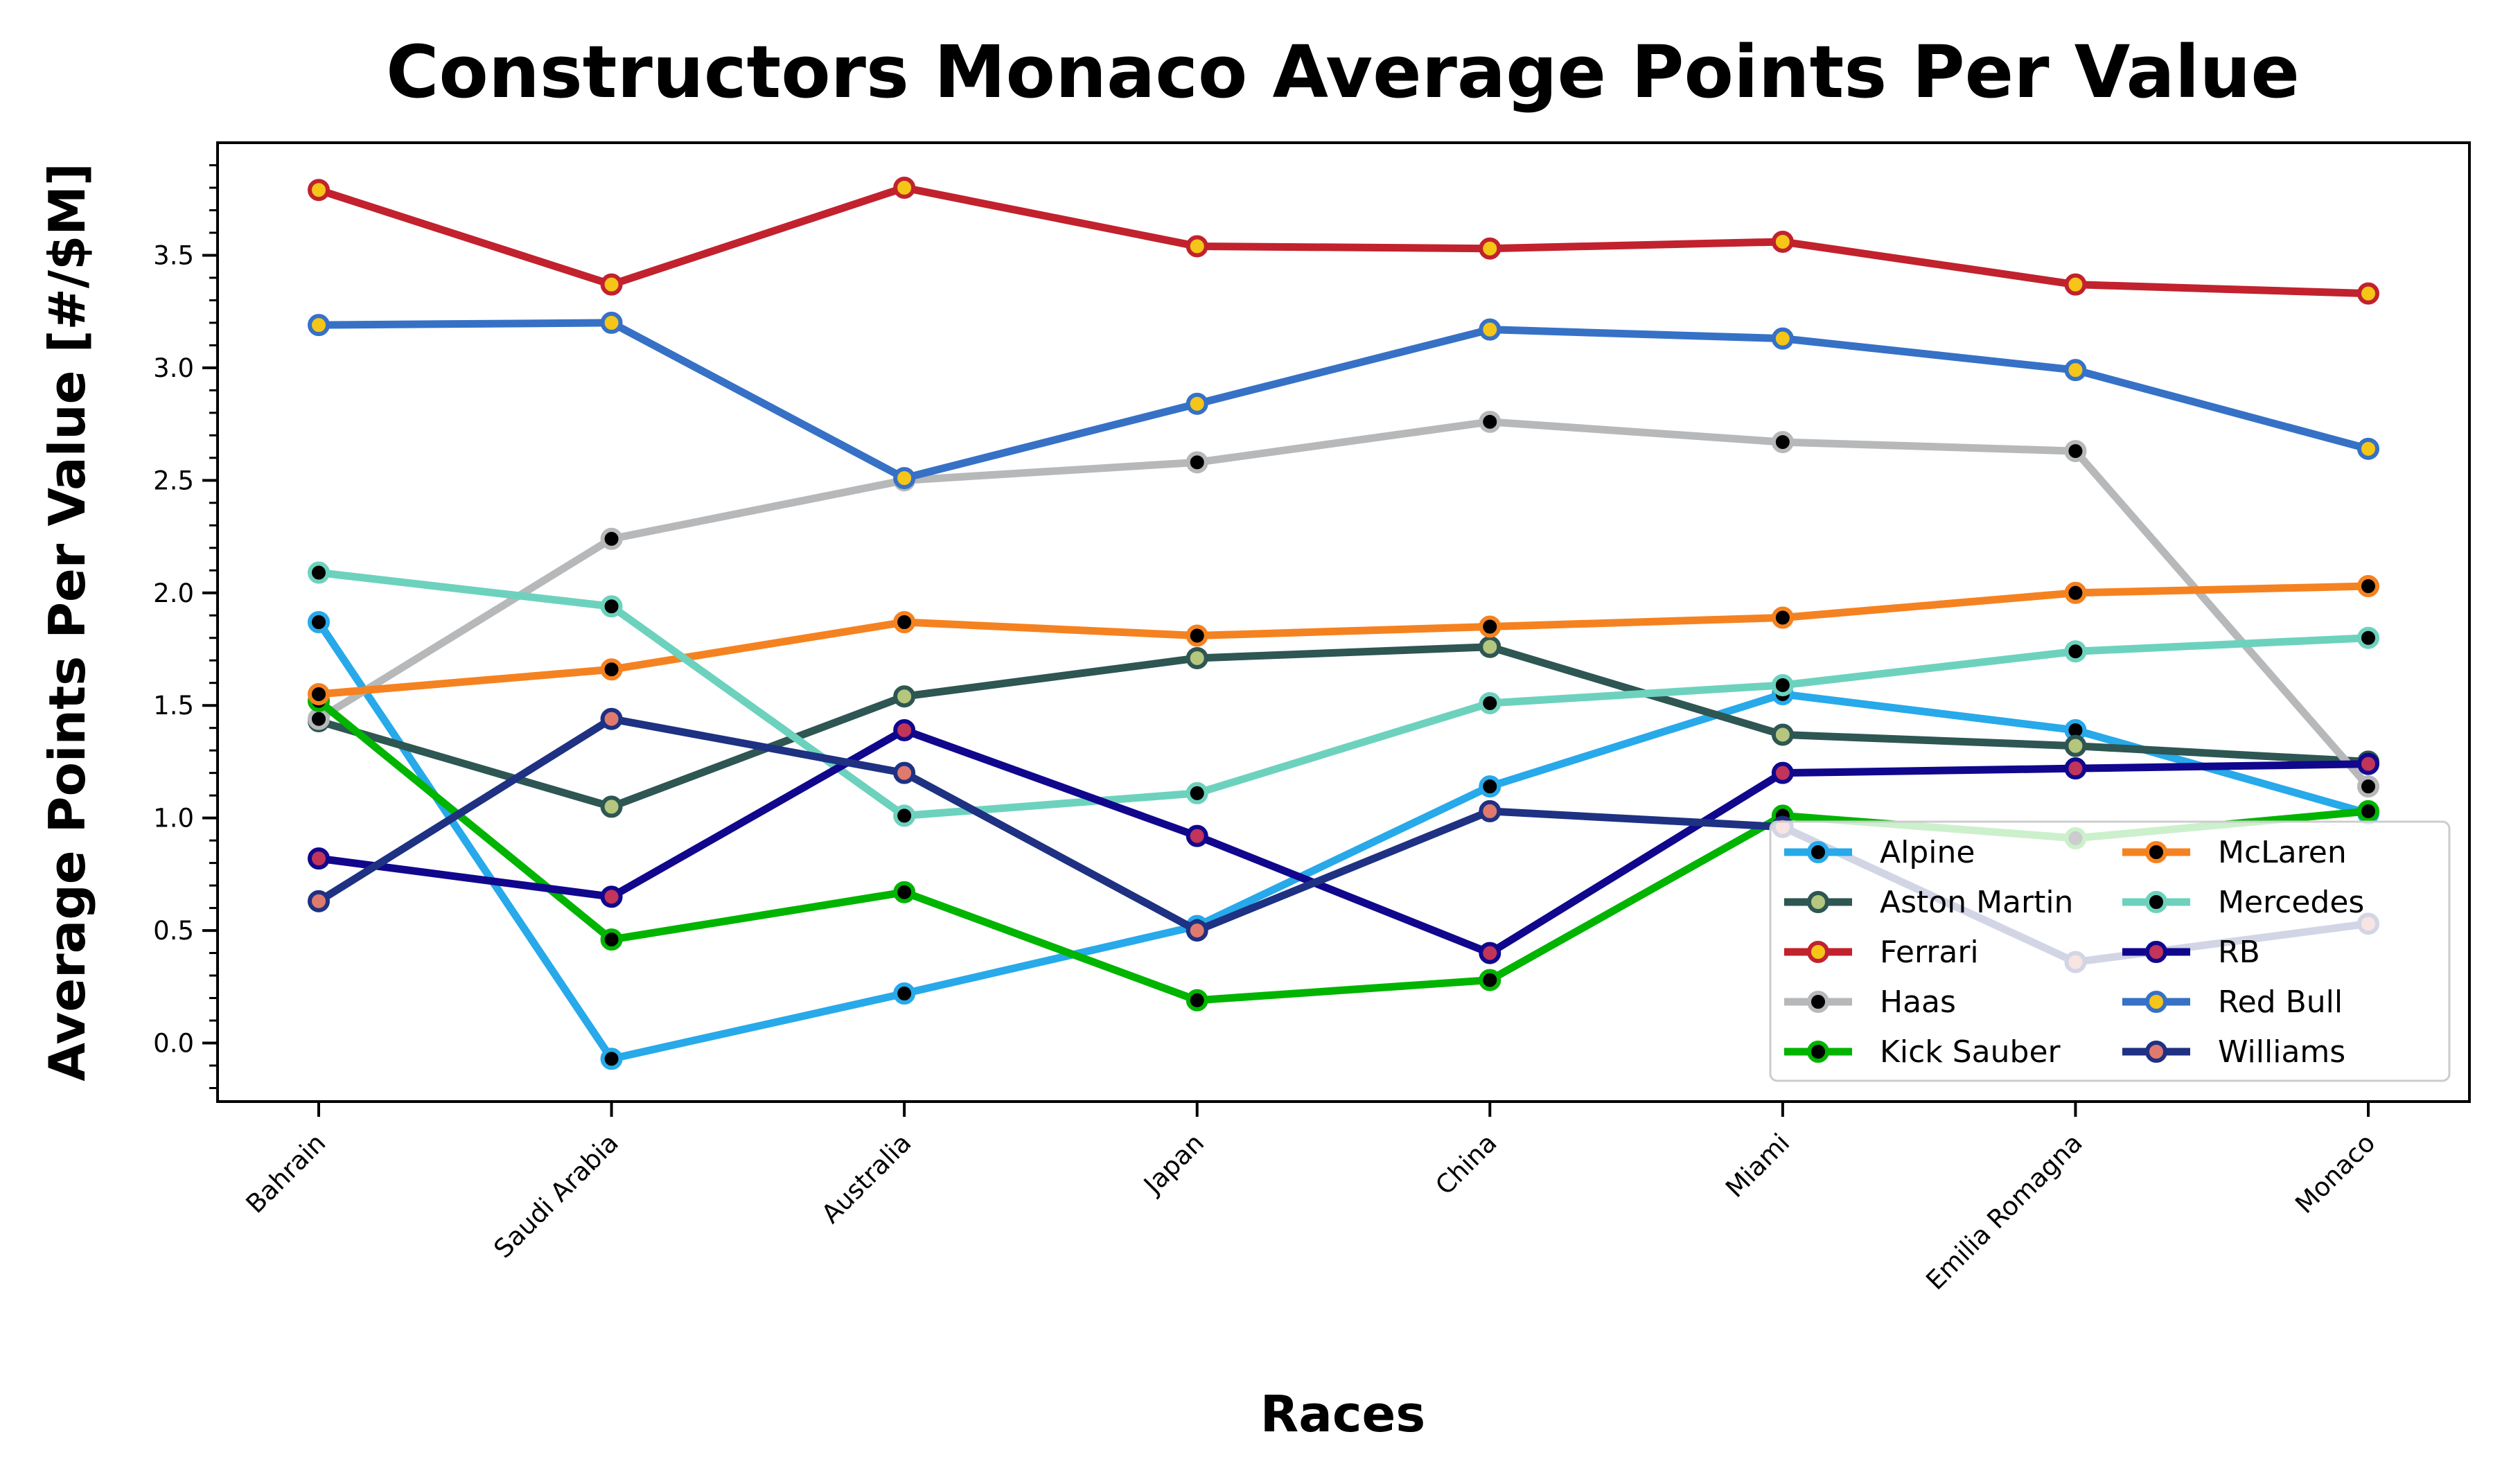  Describe the element at coordinates (67, 622) in the screenshot. I see `y-axis-label: Average Points Per Value [#/$M]` at that location.